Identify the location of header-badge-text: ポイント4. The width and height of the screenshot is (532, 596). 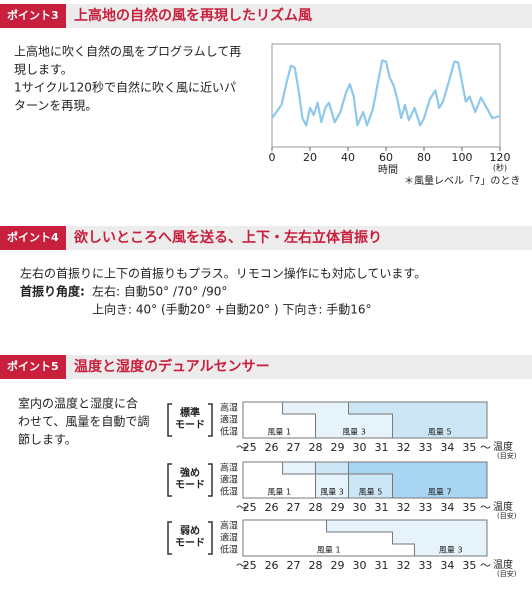
(33, 237).